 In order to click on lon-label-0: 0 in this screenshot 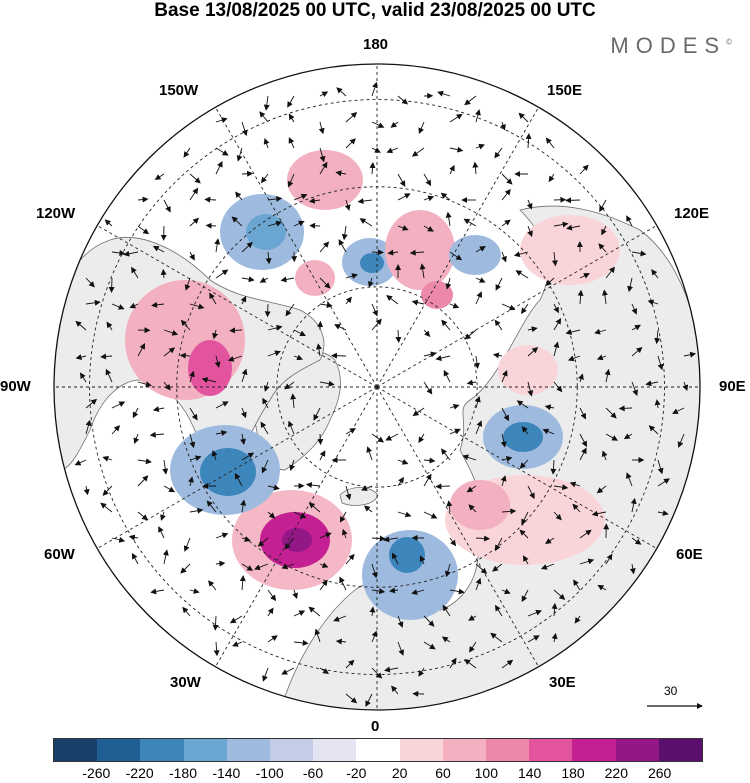, I will do `click(375, 726)`.